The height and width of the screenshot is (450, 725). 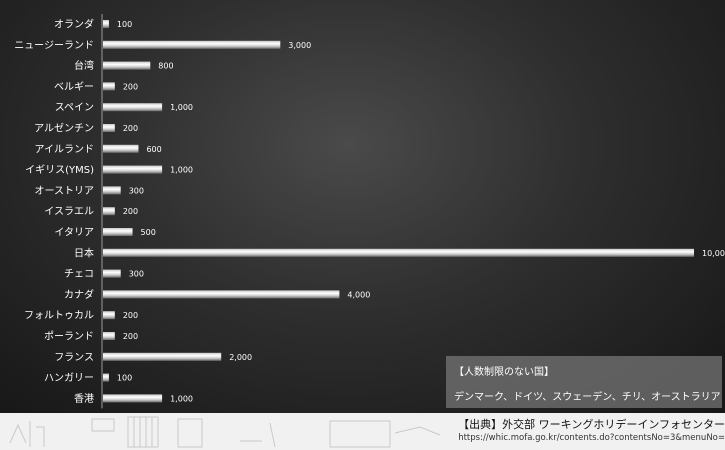 What do you see at coordinates (59, 170) in the screenshot?
I see `category-label: イギリス(YMS)` at bounding box center [59, 170].